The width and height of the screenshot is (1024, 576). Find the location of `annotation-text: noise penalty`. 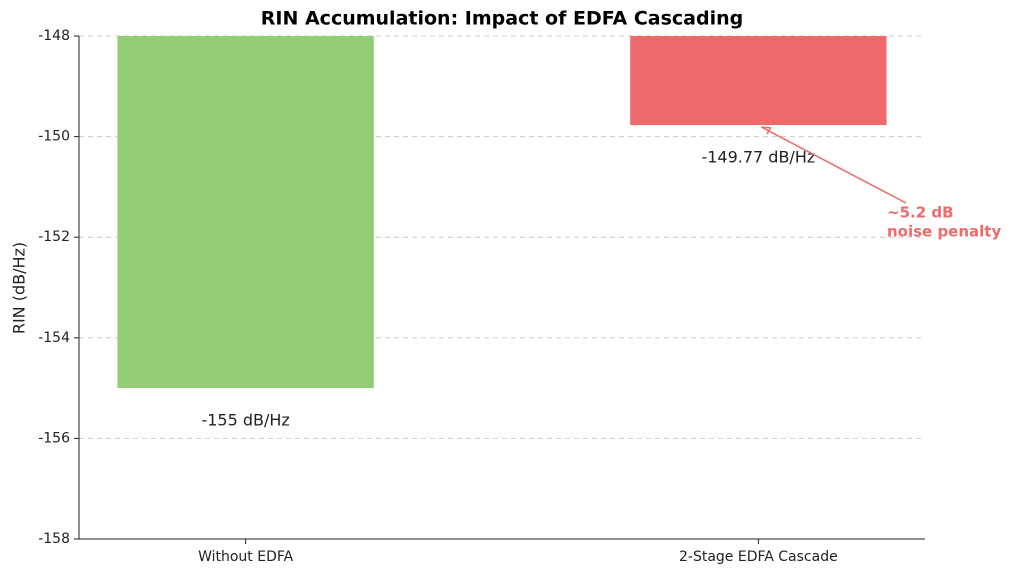

annotation-text: noise penalty is located at coordinates (944, 232).